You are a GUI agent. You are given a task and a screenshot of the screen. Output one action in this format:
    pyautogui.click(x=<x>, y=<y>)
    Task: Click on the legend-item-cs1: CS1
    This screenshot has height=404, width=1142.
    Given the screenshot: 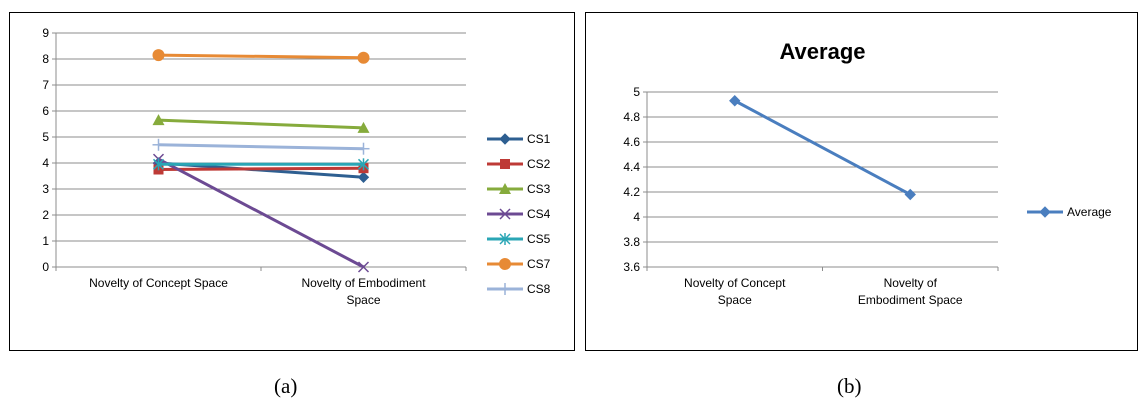 What is the action you would take?
    pyautogui.click(x=519, y=139)
    